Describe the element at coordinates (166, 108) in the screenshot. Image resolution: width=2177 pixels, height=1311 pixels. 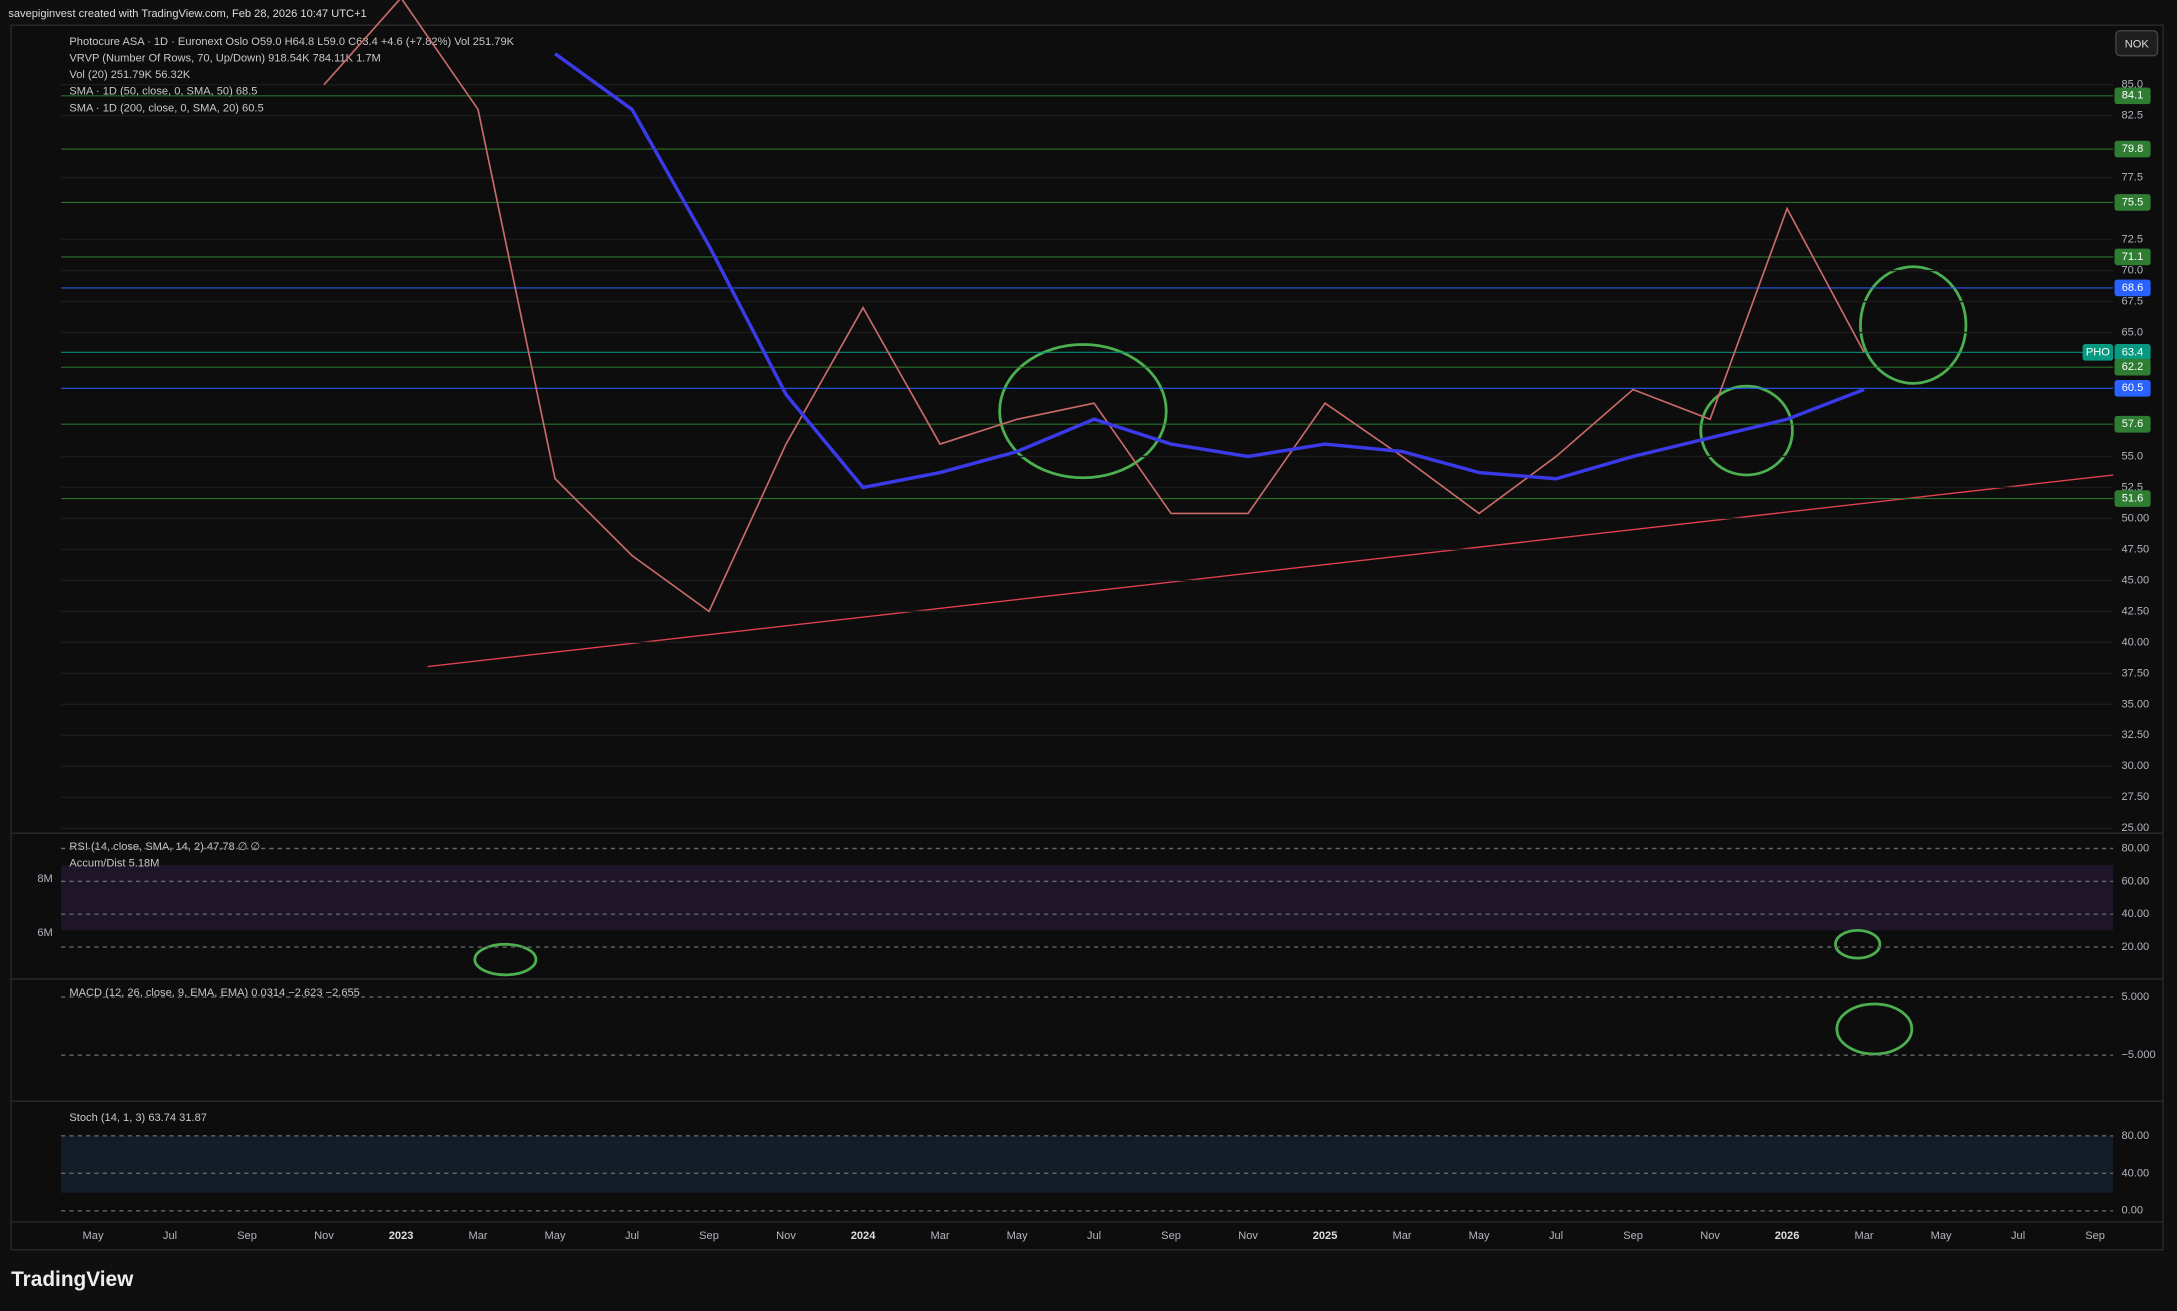
I see `legend-line: SMA · 1D (200, close, 0, SMA, 20) 60.5` at that location.